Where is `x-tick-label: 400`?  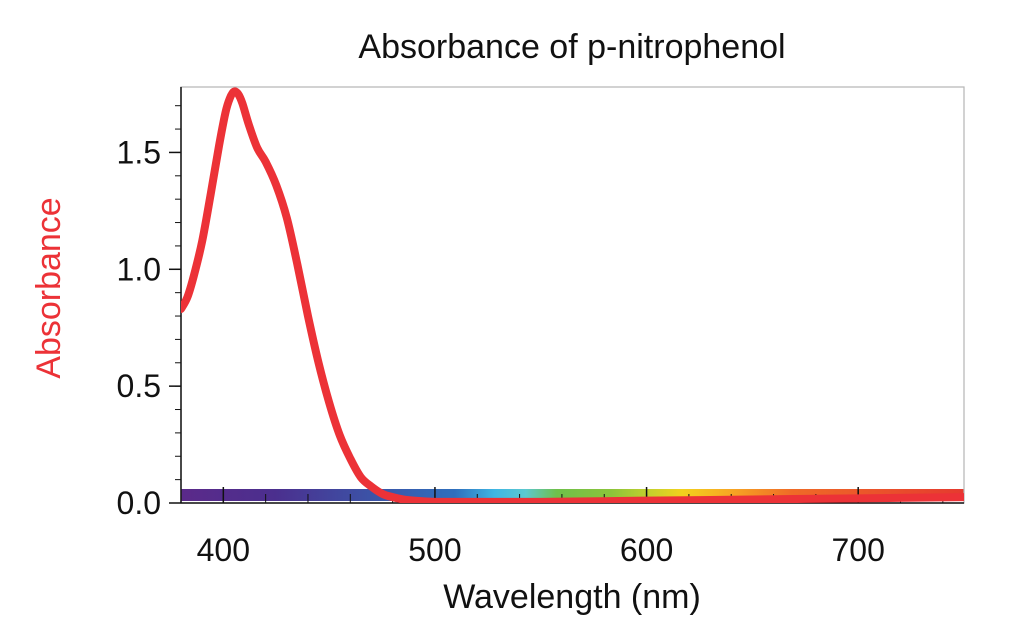 x-tick-label: 400 is located at coordinates (223, 550).